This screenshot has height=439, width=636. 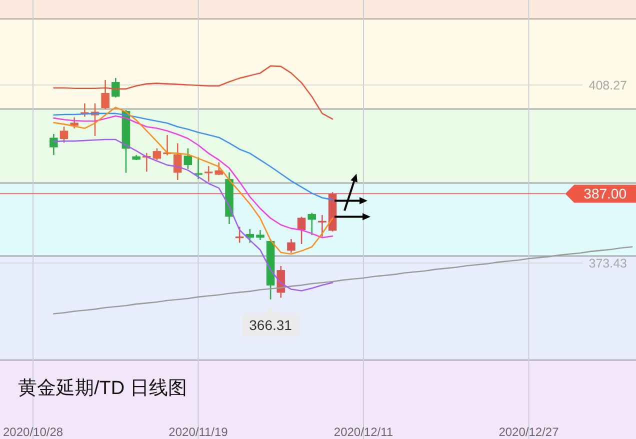 What do you see at coordinates (102, 388) in the screenshot?
I see `title: 黄金延期/TD 日线图` at bounding box center [102, 388].